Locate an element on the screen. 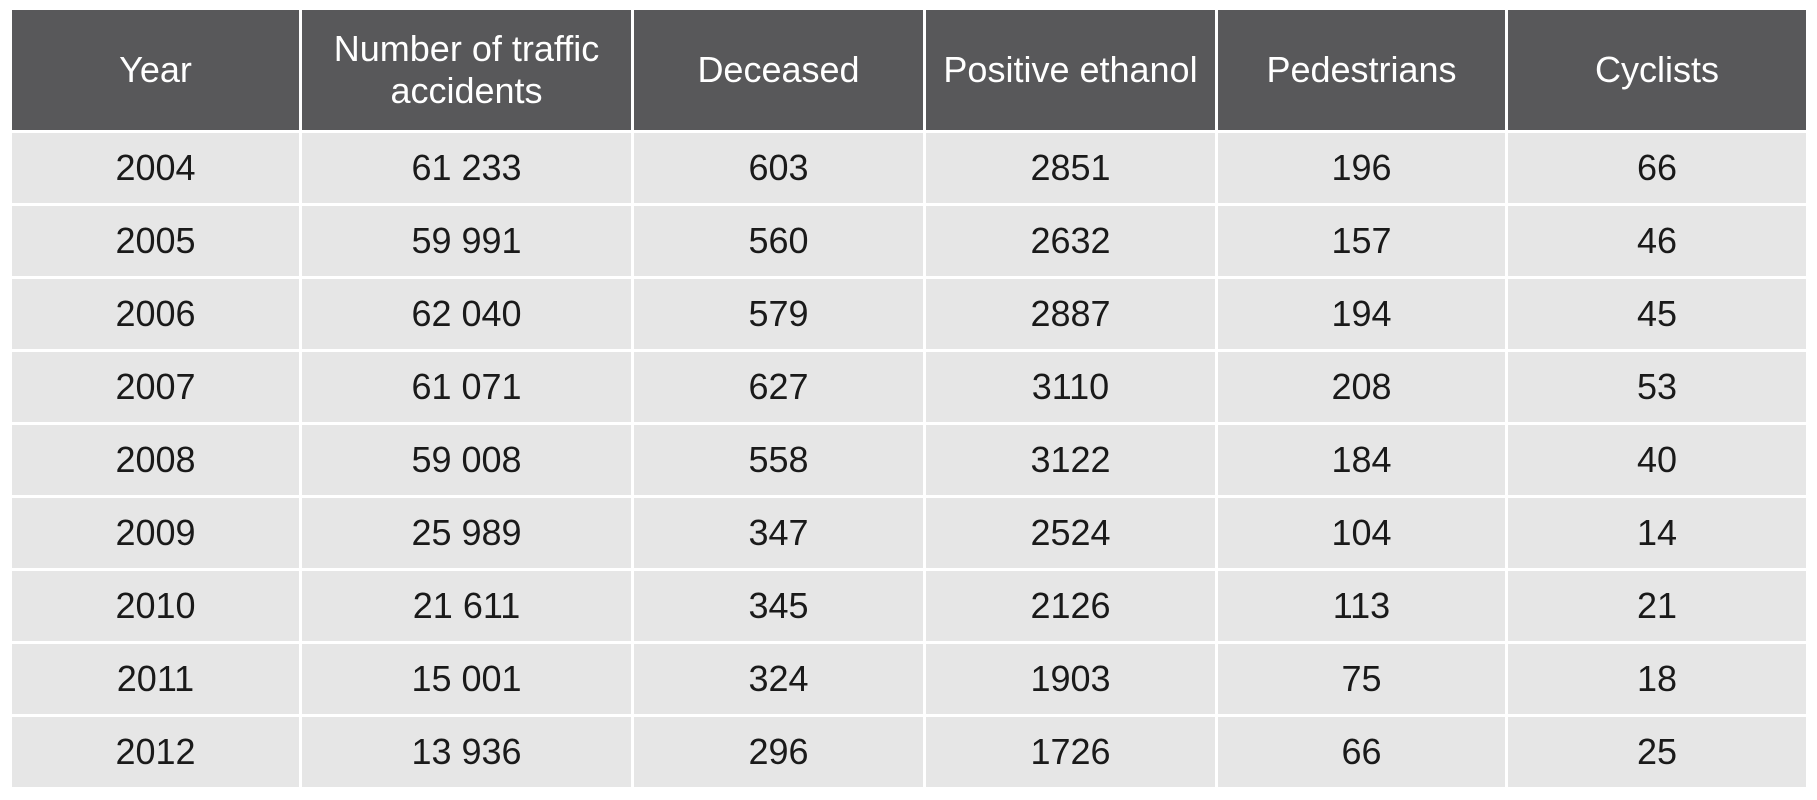 This screenshot has width=1817, height=800. cell-positive-ethanol: 3110 is located at coordinates (1072, 388).